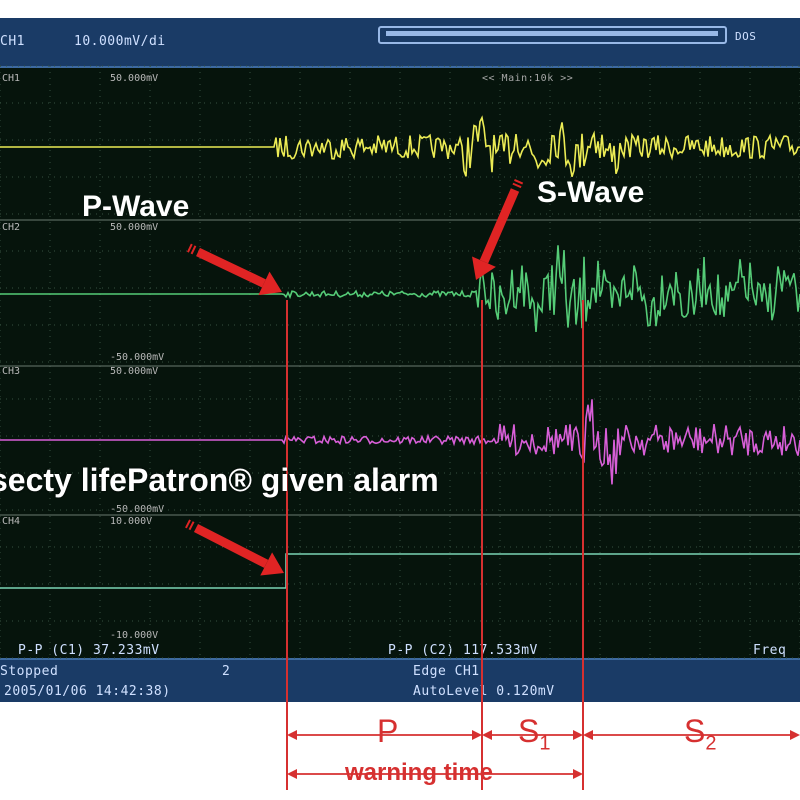 This screenshot has height=800, width=800. I want to click on p-wave-label: P-Wave, so click(136, 206).